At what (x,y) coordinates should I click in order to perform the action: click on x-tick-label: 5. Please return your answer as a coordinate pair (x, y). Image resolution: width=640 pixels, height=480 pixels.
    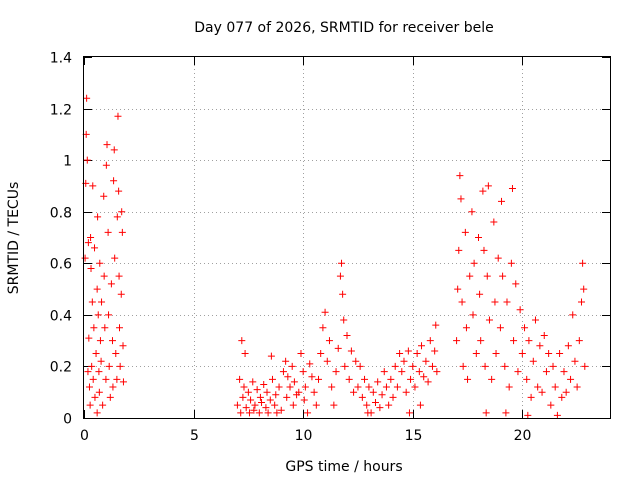
    Looking at the image, I should click on (194, 436).